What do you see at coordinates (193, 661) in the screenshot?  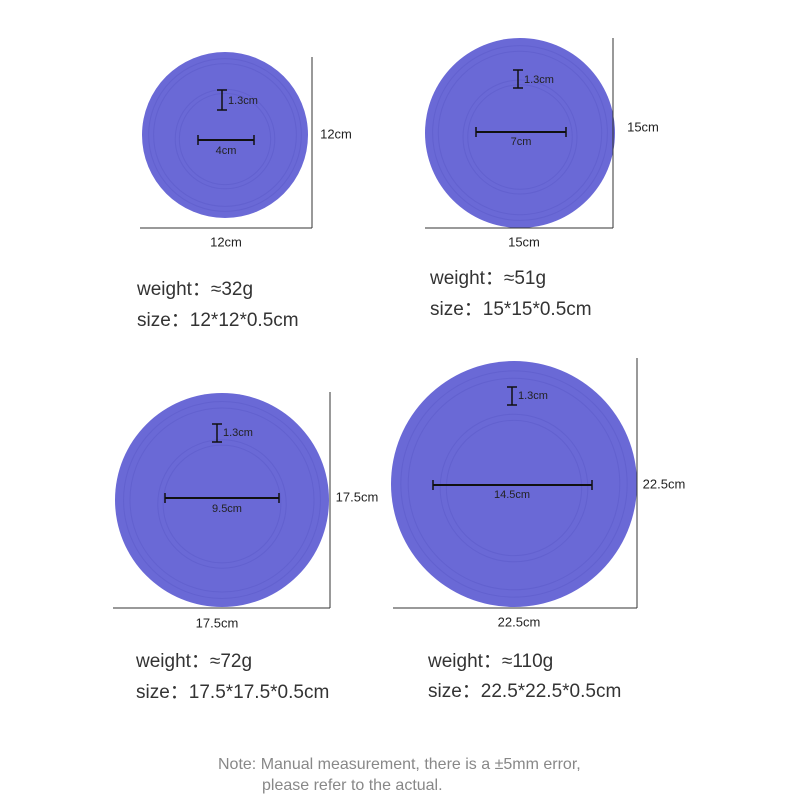 I see `weight-spec: weight：≈72g` at bounding box center [193, 661].